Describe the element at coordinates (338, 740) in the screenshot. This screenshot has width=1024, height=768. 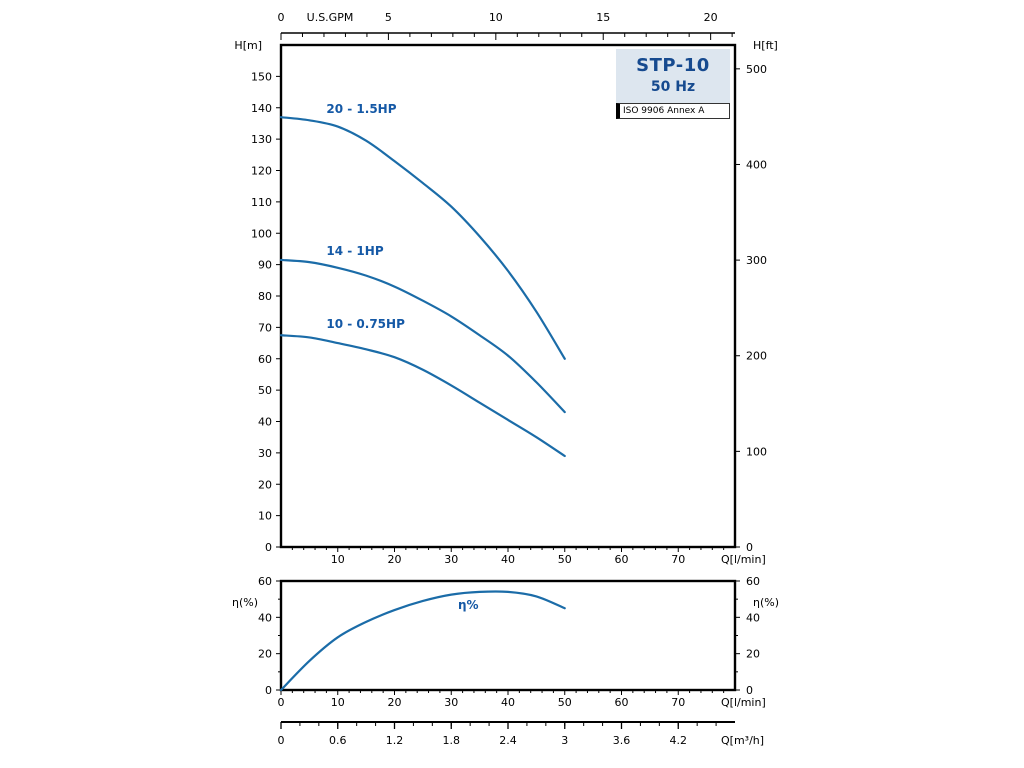
I see `axis-tick-label: 0.6` at that location.